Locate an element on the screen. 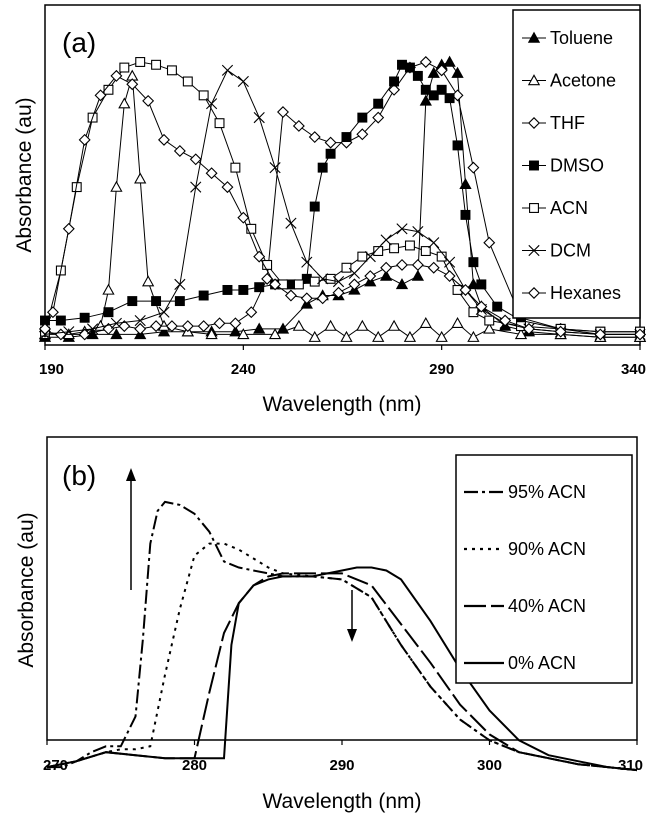  legend-label: Acetone is located at coordinates (583, 81).